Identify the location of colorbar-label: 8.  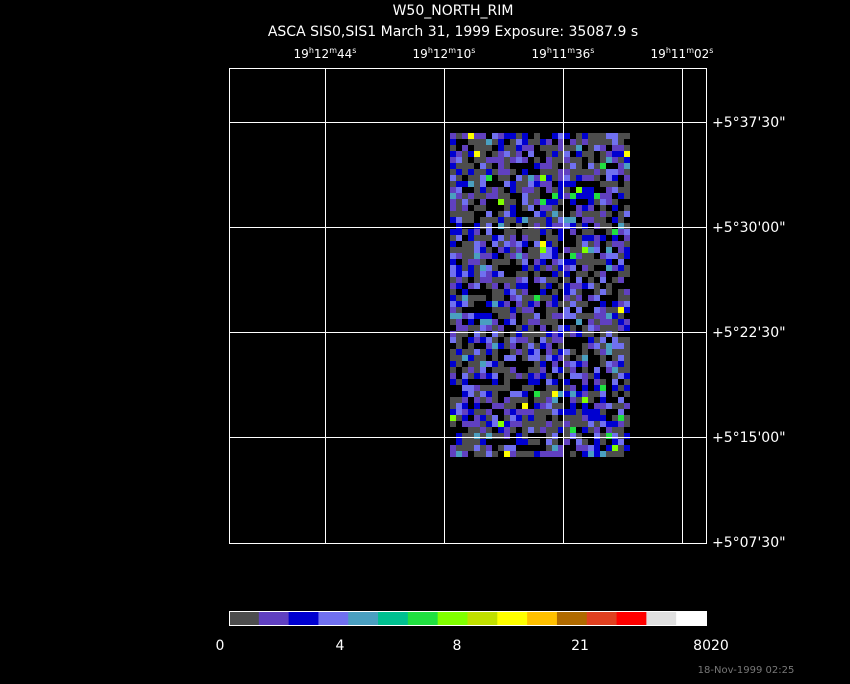
(457, 646).